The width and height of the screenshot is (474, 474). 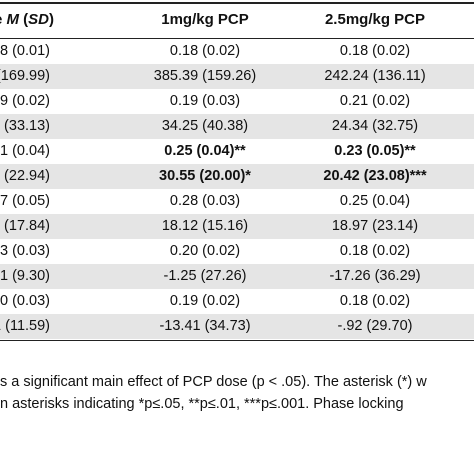 What do you see at coordinates (51, 19) in the screenshot?
I see `header-saline-close: )` at bounding box center [51, 19].